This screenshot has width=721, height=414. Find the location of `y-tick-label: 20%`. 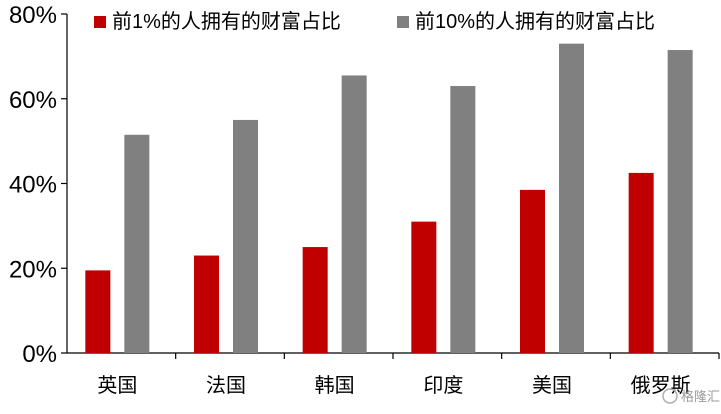

y-tick-label: 20% is located at coordinates (33, 269).